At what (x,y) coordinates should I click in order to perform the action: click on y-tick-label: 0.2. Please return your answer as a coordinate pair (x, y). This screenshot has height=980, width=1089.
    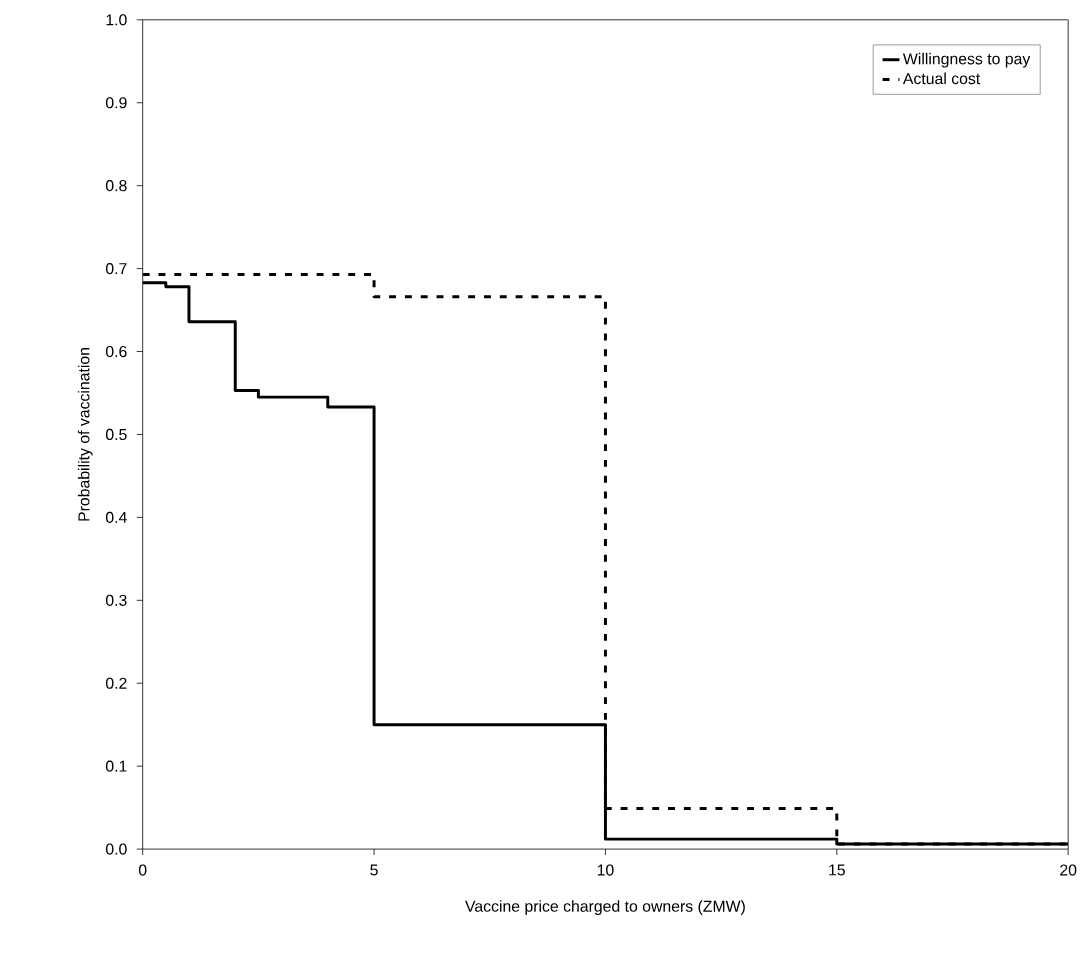
    Looking at the image, I should click on (116, 683).